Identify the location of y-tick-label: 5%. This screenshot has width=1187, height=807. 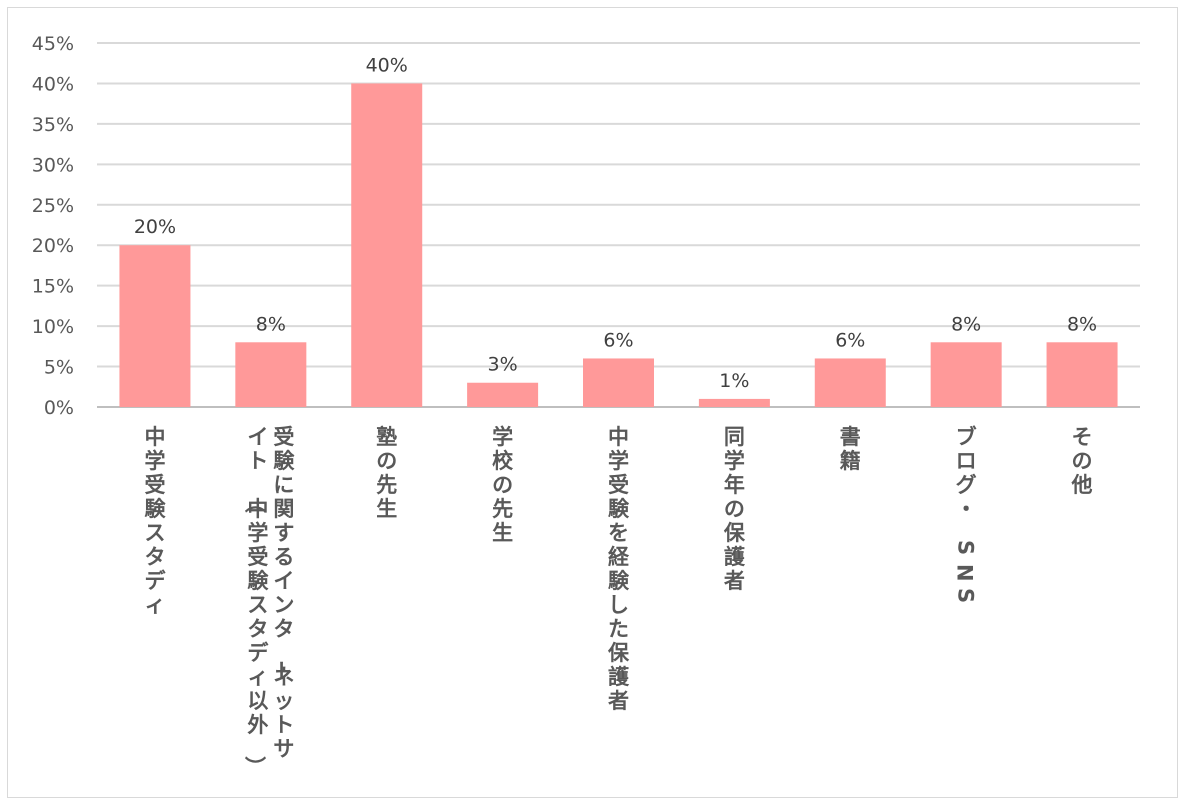
(59, 368).